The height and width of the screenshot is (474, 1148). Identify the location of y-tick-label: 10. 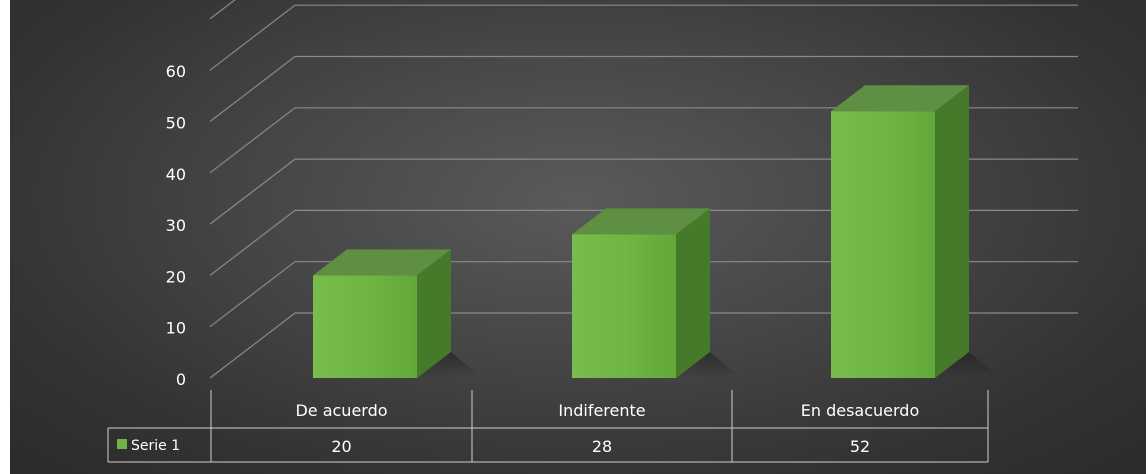
(176, 328).